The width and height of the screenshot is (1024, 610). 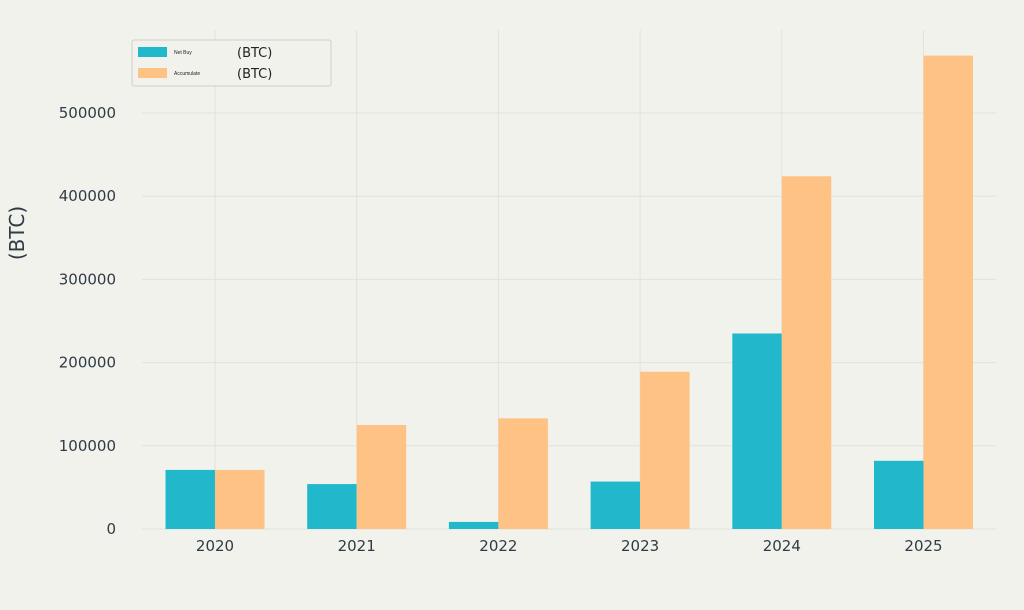 I want to click on y-tick-label: 100000, so click(x=87, y=446).